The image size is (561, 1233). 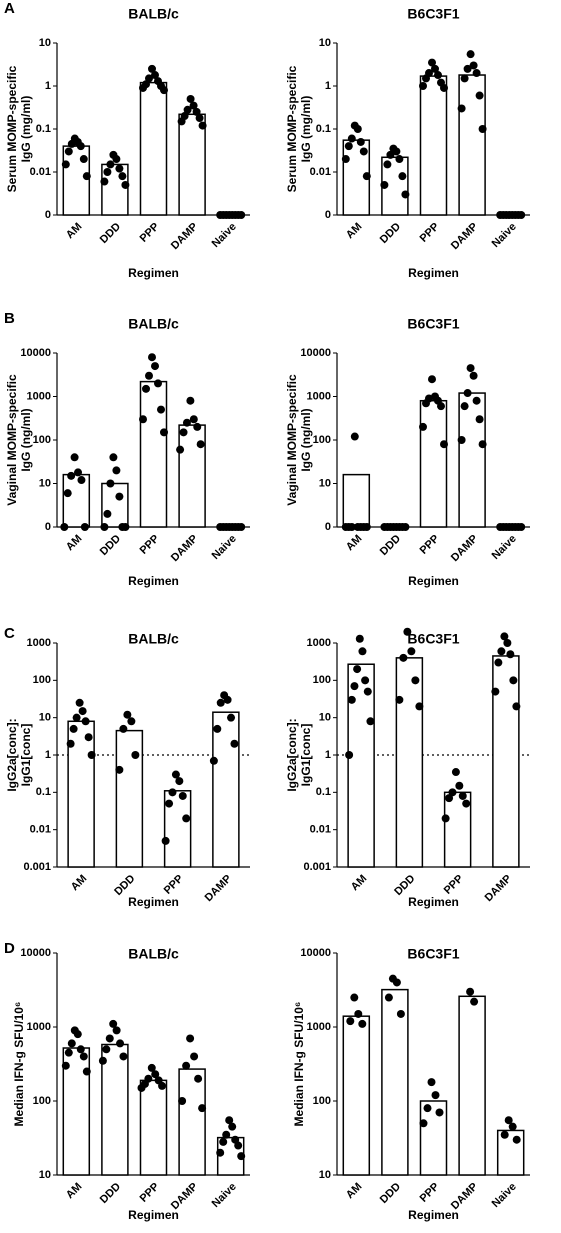 What do you see at coordinates (26, 129) in the screenshot?
I see `y-axis-label: IgG (mg/ml)` at bounding box center [26, 129].